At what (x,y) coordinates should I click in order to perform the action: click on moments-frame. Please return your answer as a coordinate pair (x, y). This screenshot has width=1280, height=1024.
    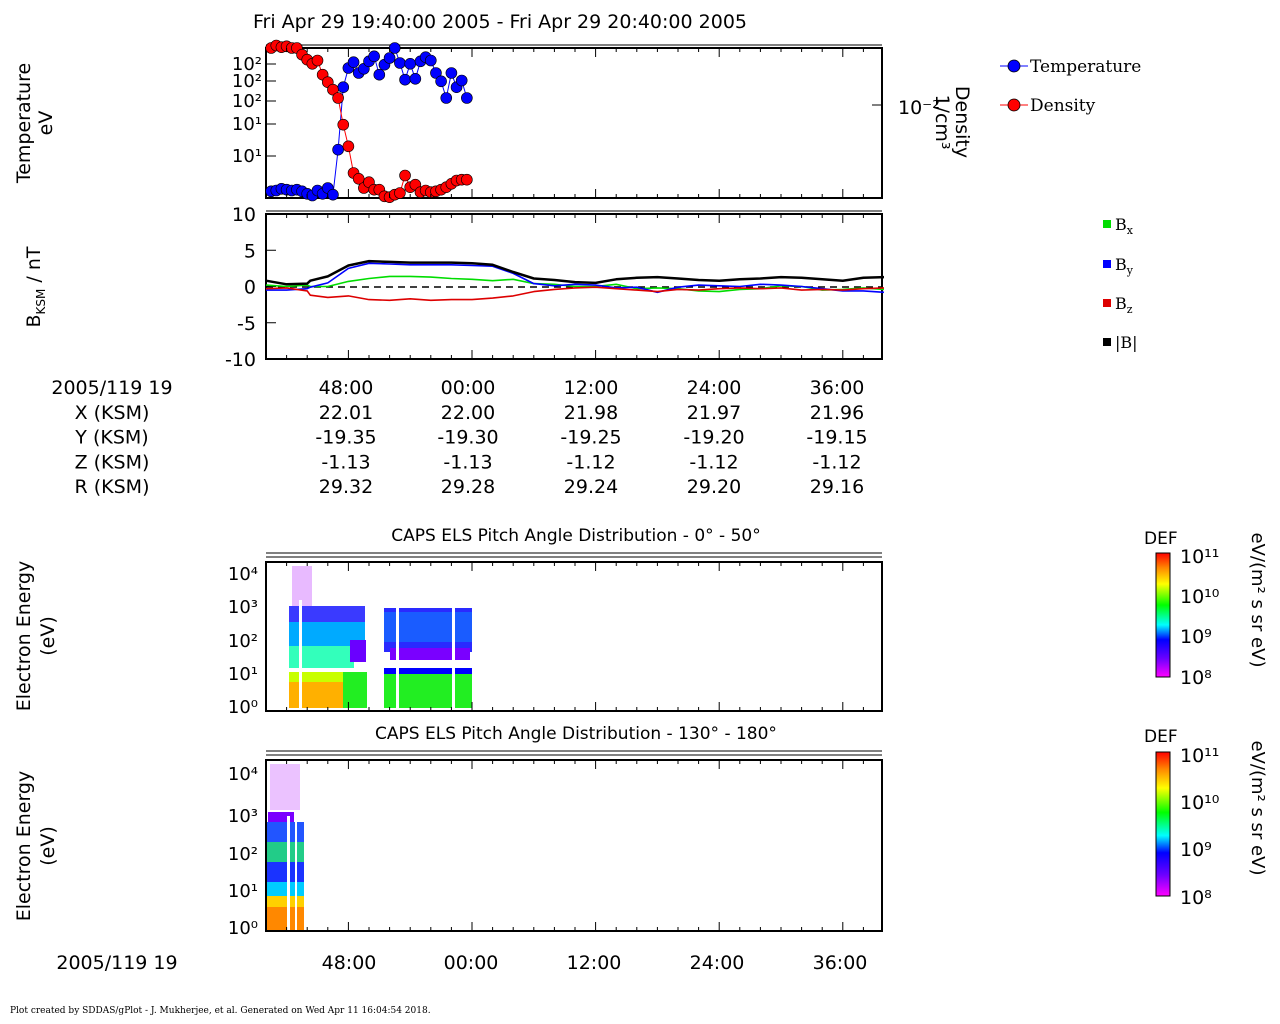
    Looking at the image, I should click on (574, 123).